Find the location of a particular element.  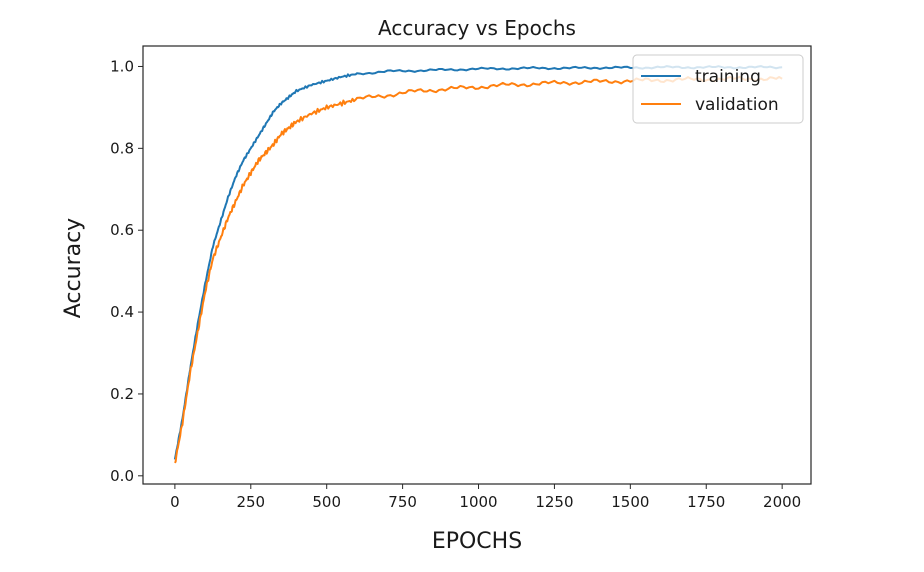

legend-label-validation: validation is located at coordinates (737, 105).